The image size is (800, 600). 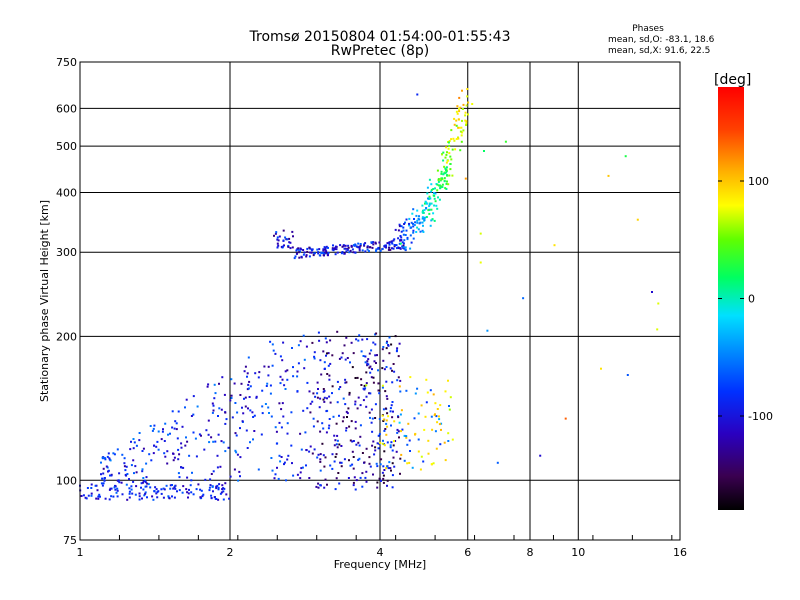 What do you see at coordinates (530, 552) in the screenshot?
I see `x-tick-label: 8` at bounding box center [530, 552].